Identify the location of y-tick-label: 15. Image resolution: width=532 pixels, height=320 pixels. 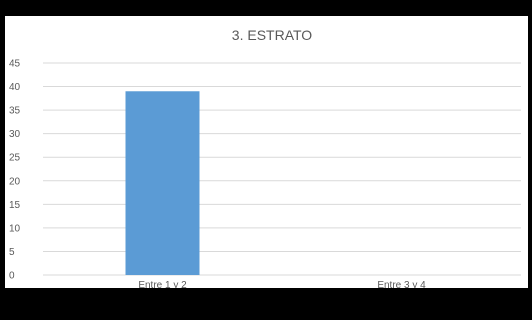
(15, 205).